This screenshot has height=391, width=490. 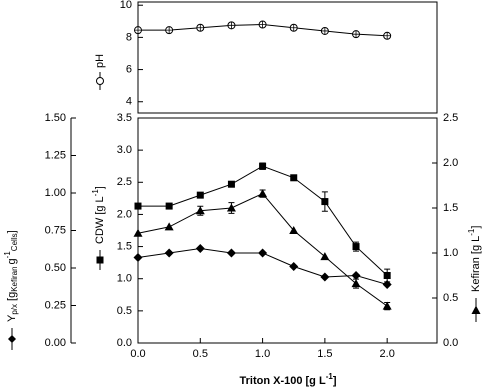 I want to click on y-tick-label: 2.5, so click(x=124, y=182).